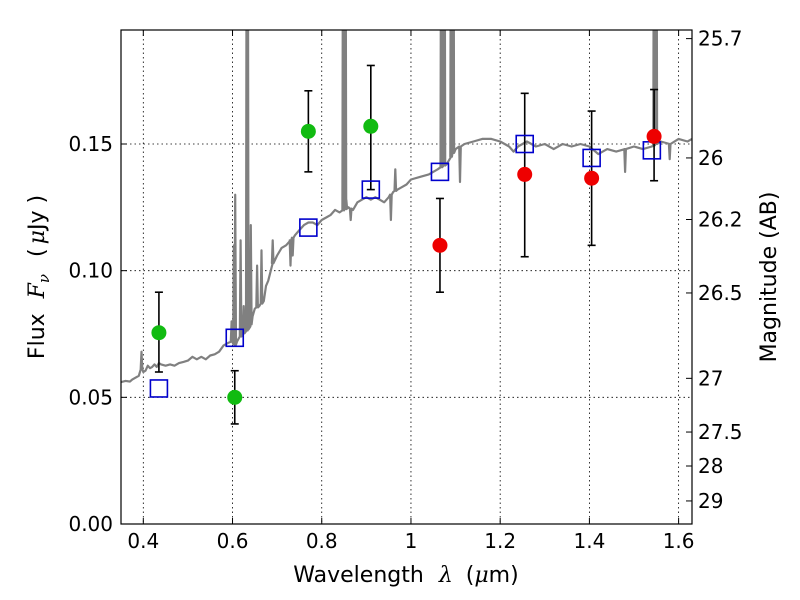  What do you see at coordinates (720, 293) in the screenshot?
I see `magnitude-tick-label: 26.5` at bounding box center [720, 293].